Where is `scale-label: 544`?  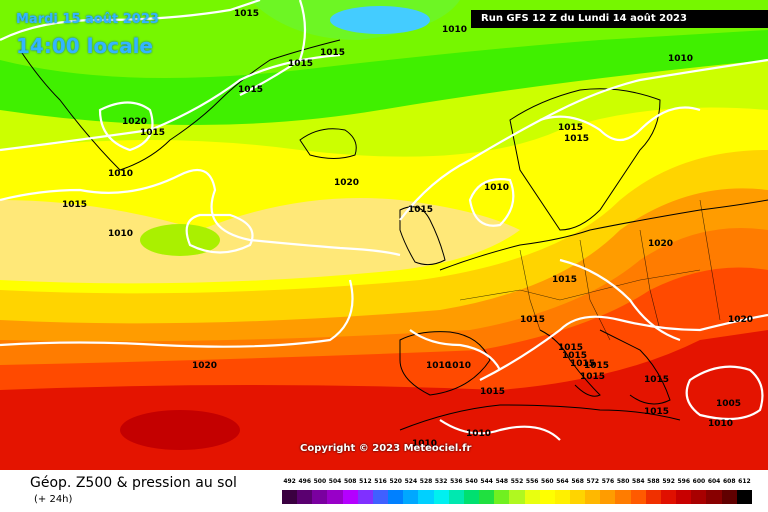
scale-label: 544 is located at coordinates (486, 481).